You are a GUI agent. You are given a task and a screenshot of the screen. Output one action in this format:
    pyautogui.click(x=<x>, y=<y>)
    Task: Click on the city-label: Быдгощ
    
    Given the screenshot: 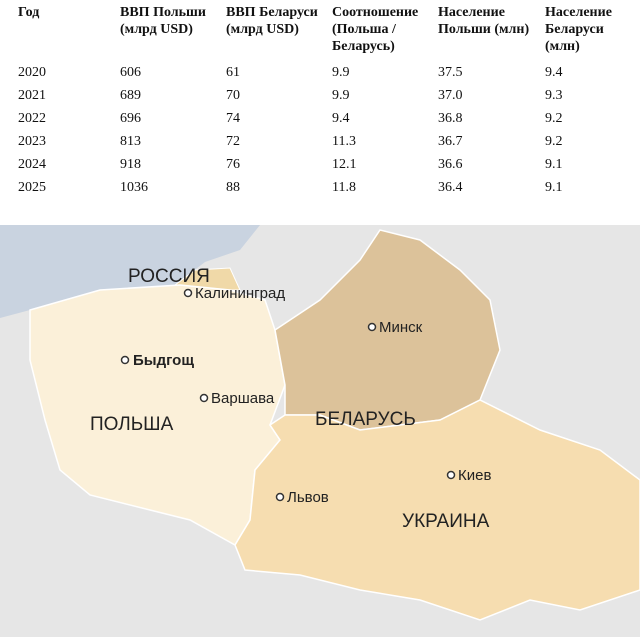 What is the action you would take?
    pyautogui.click(x=163, y=360)
    